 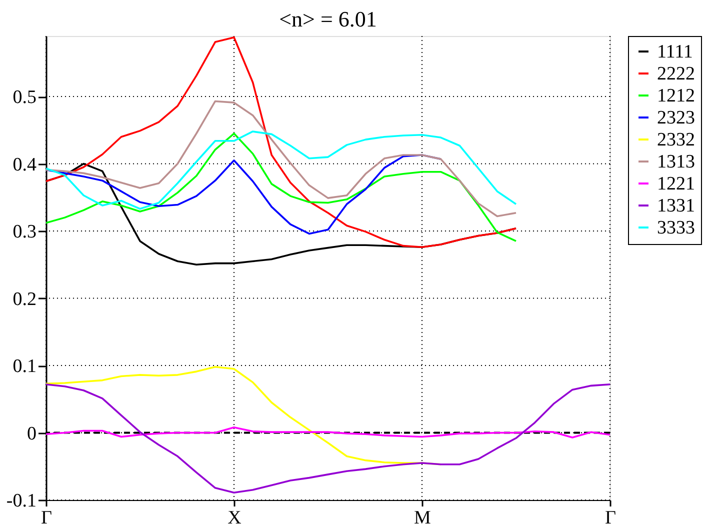 I want to click on x-tick-label: M, so click(x=423, y=518).